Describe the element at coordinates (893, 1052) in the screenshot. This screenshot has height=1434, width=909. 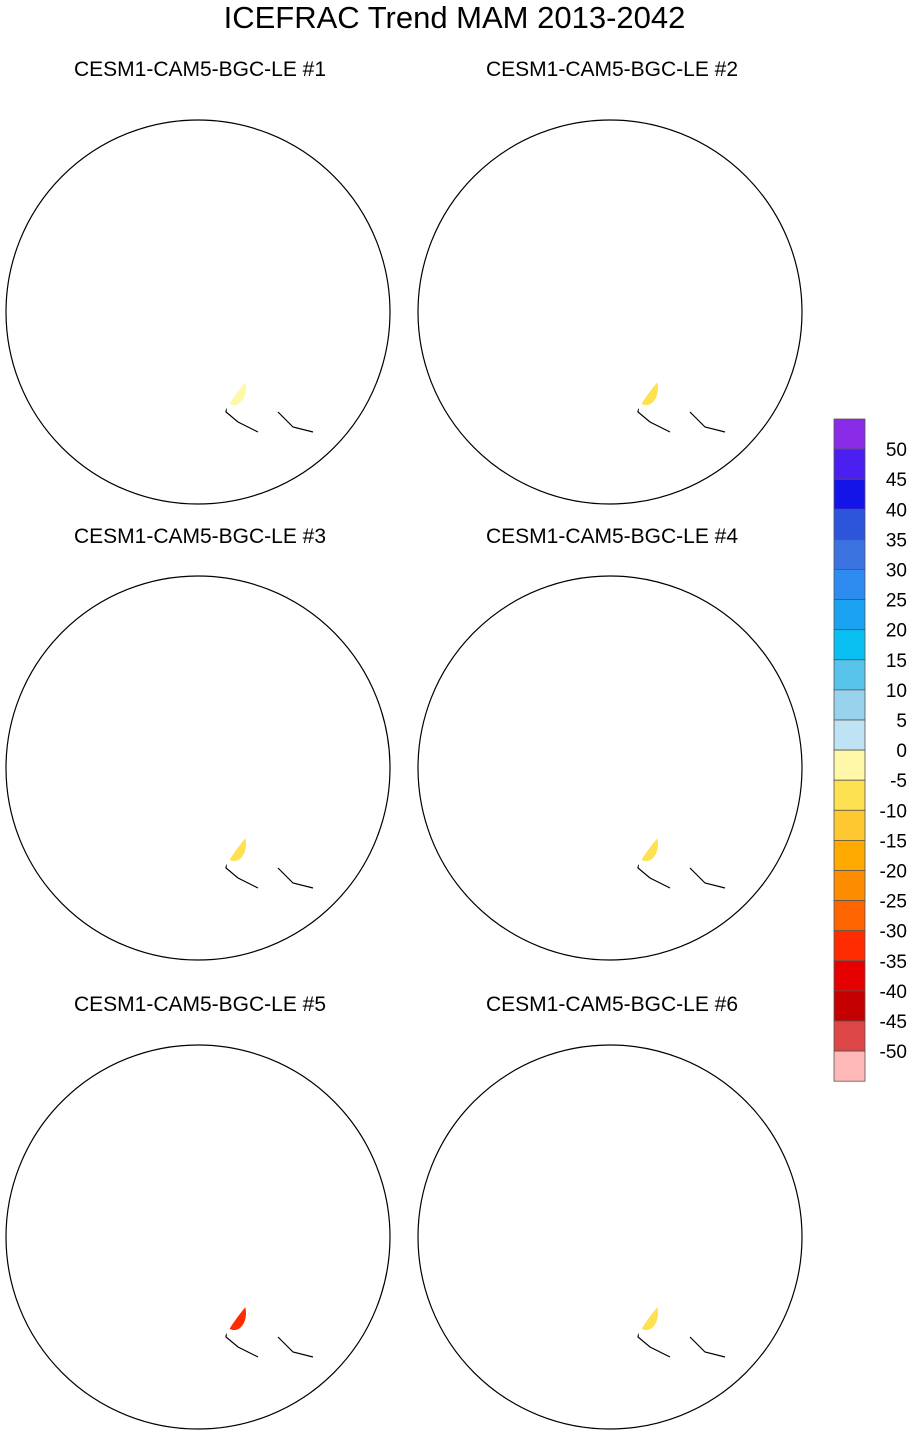
I see `colorbar-tick-label: -50` at that location.